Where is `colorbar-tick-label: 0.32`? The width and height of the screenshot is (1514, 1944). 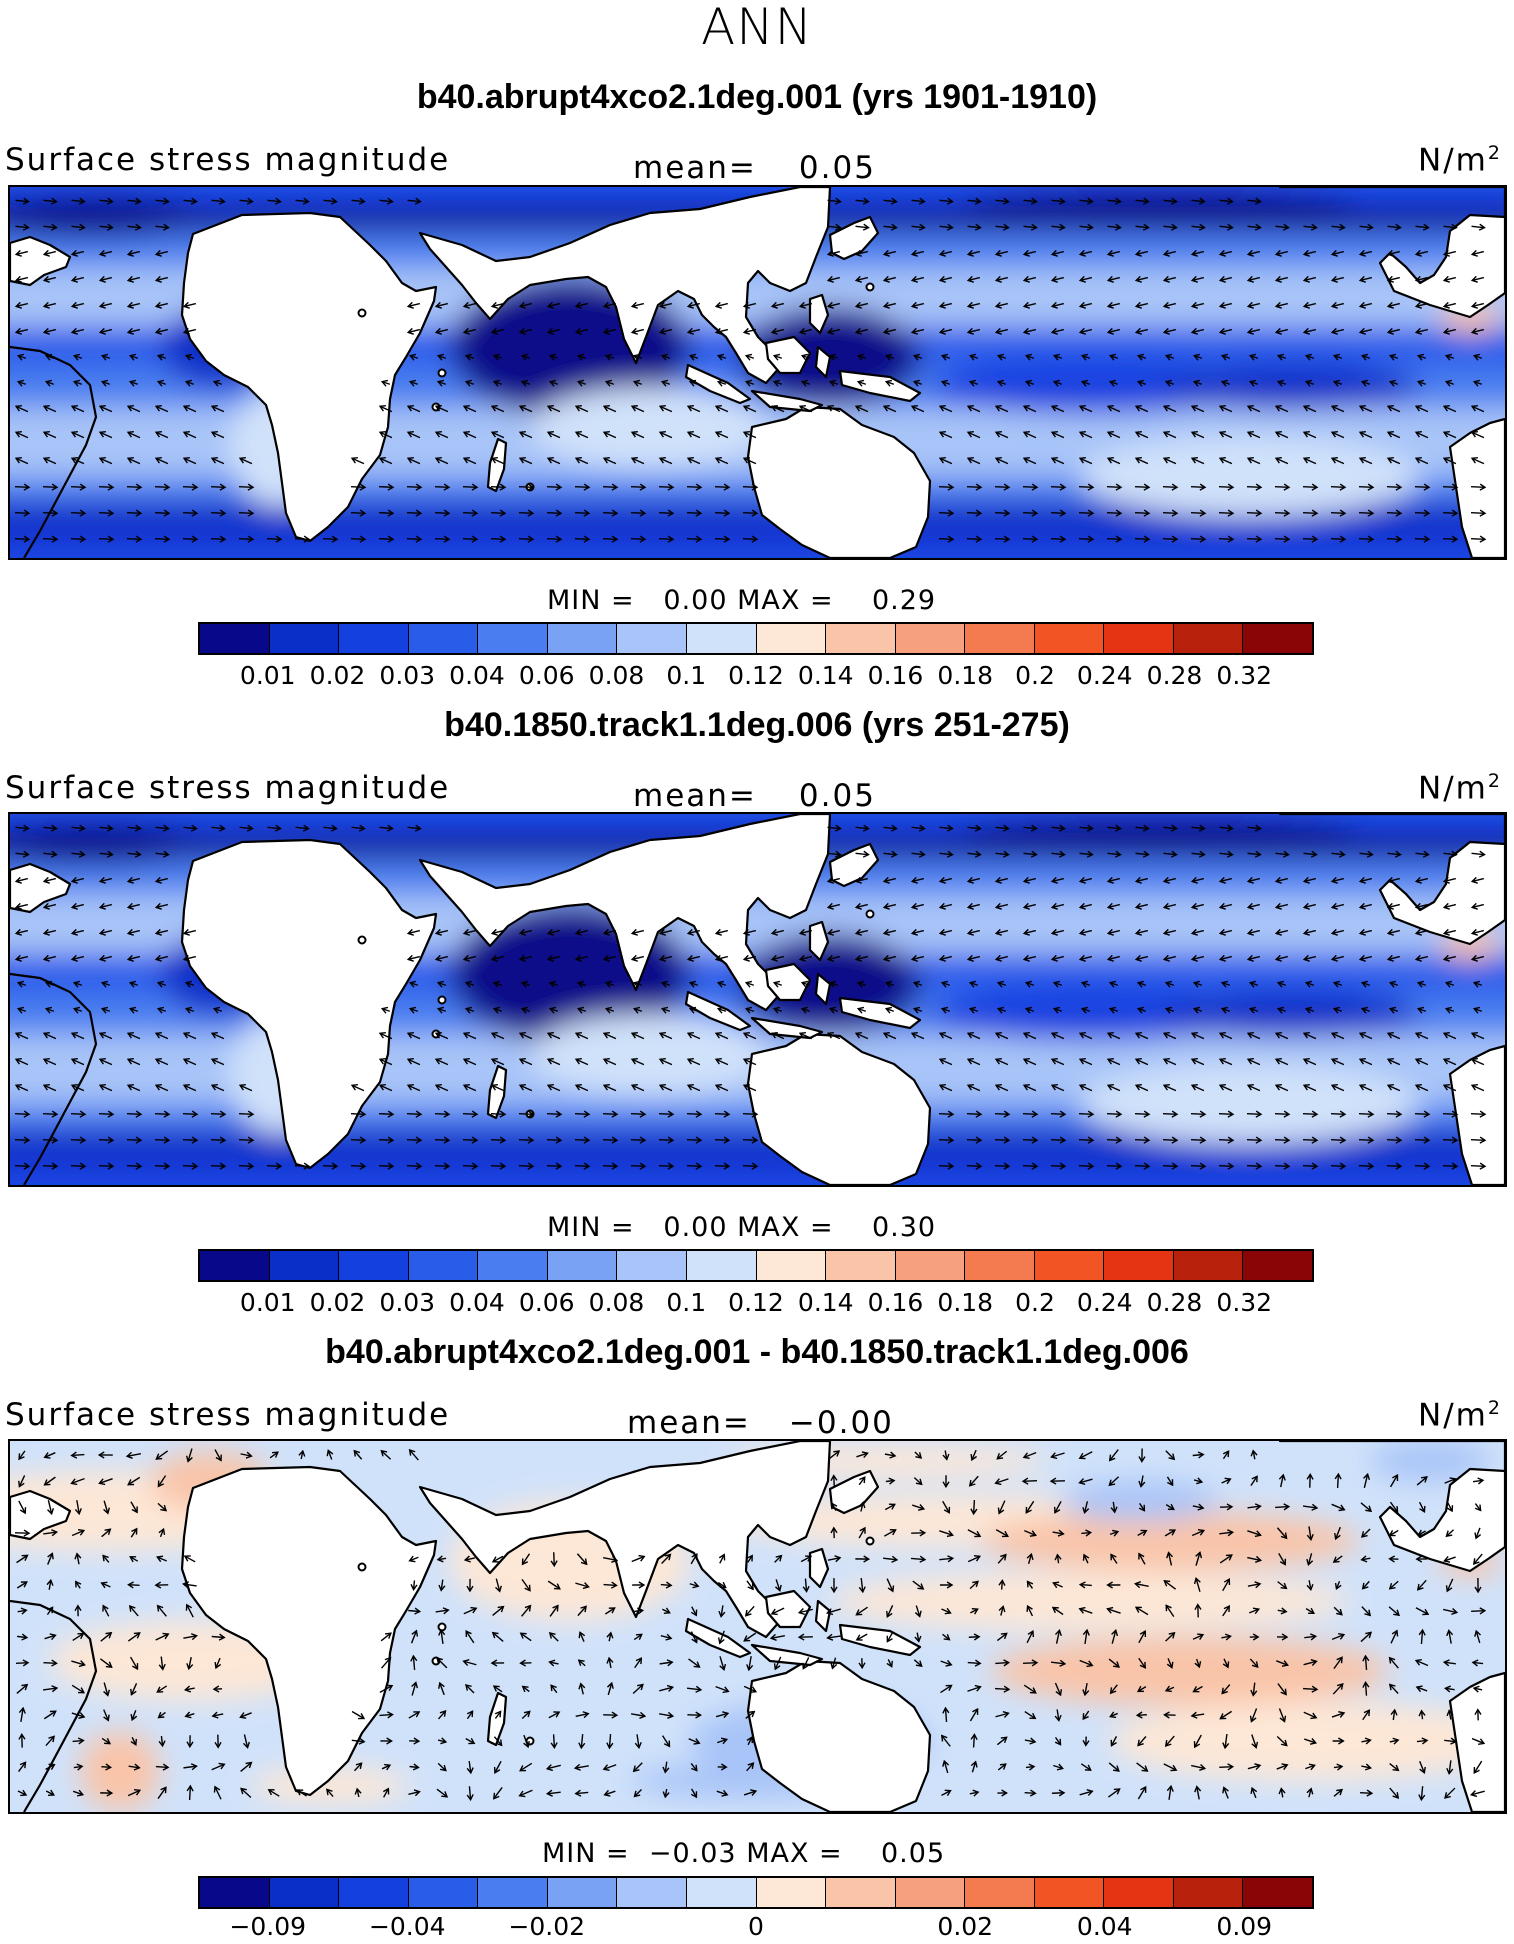 colorbar-tick-label: 0.32 is located at coordinates (1244, 1302).